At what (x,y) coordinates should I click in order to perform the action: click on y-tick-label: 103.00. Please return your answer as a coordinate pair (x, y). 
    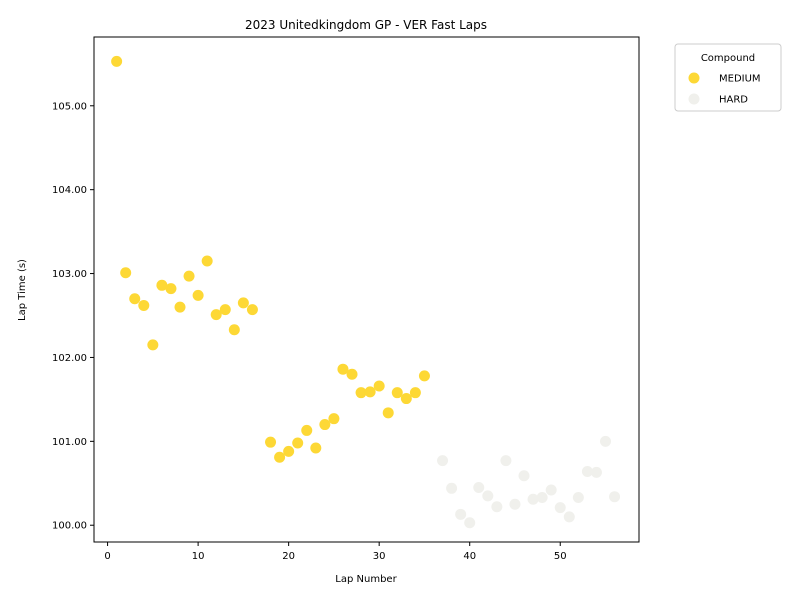
    Looking at the image, I should click on (69, 274).